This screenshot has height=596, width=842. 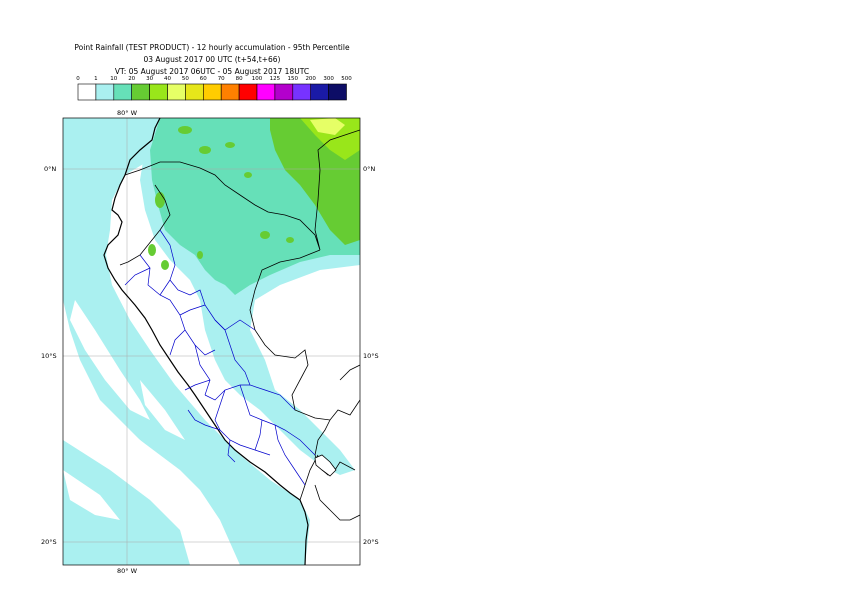 What do you see at coordinates (371, 356) in the screenshot?
I see `lat-label-right-10: 10°S` at bounding box center [371, 356].